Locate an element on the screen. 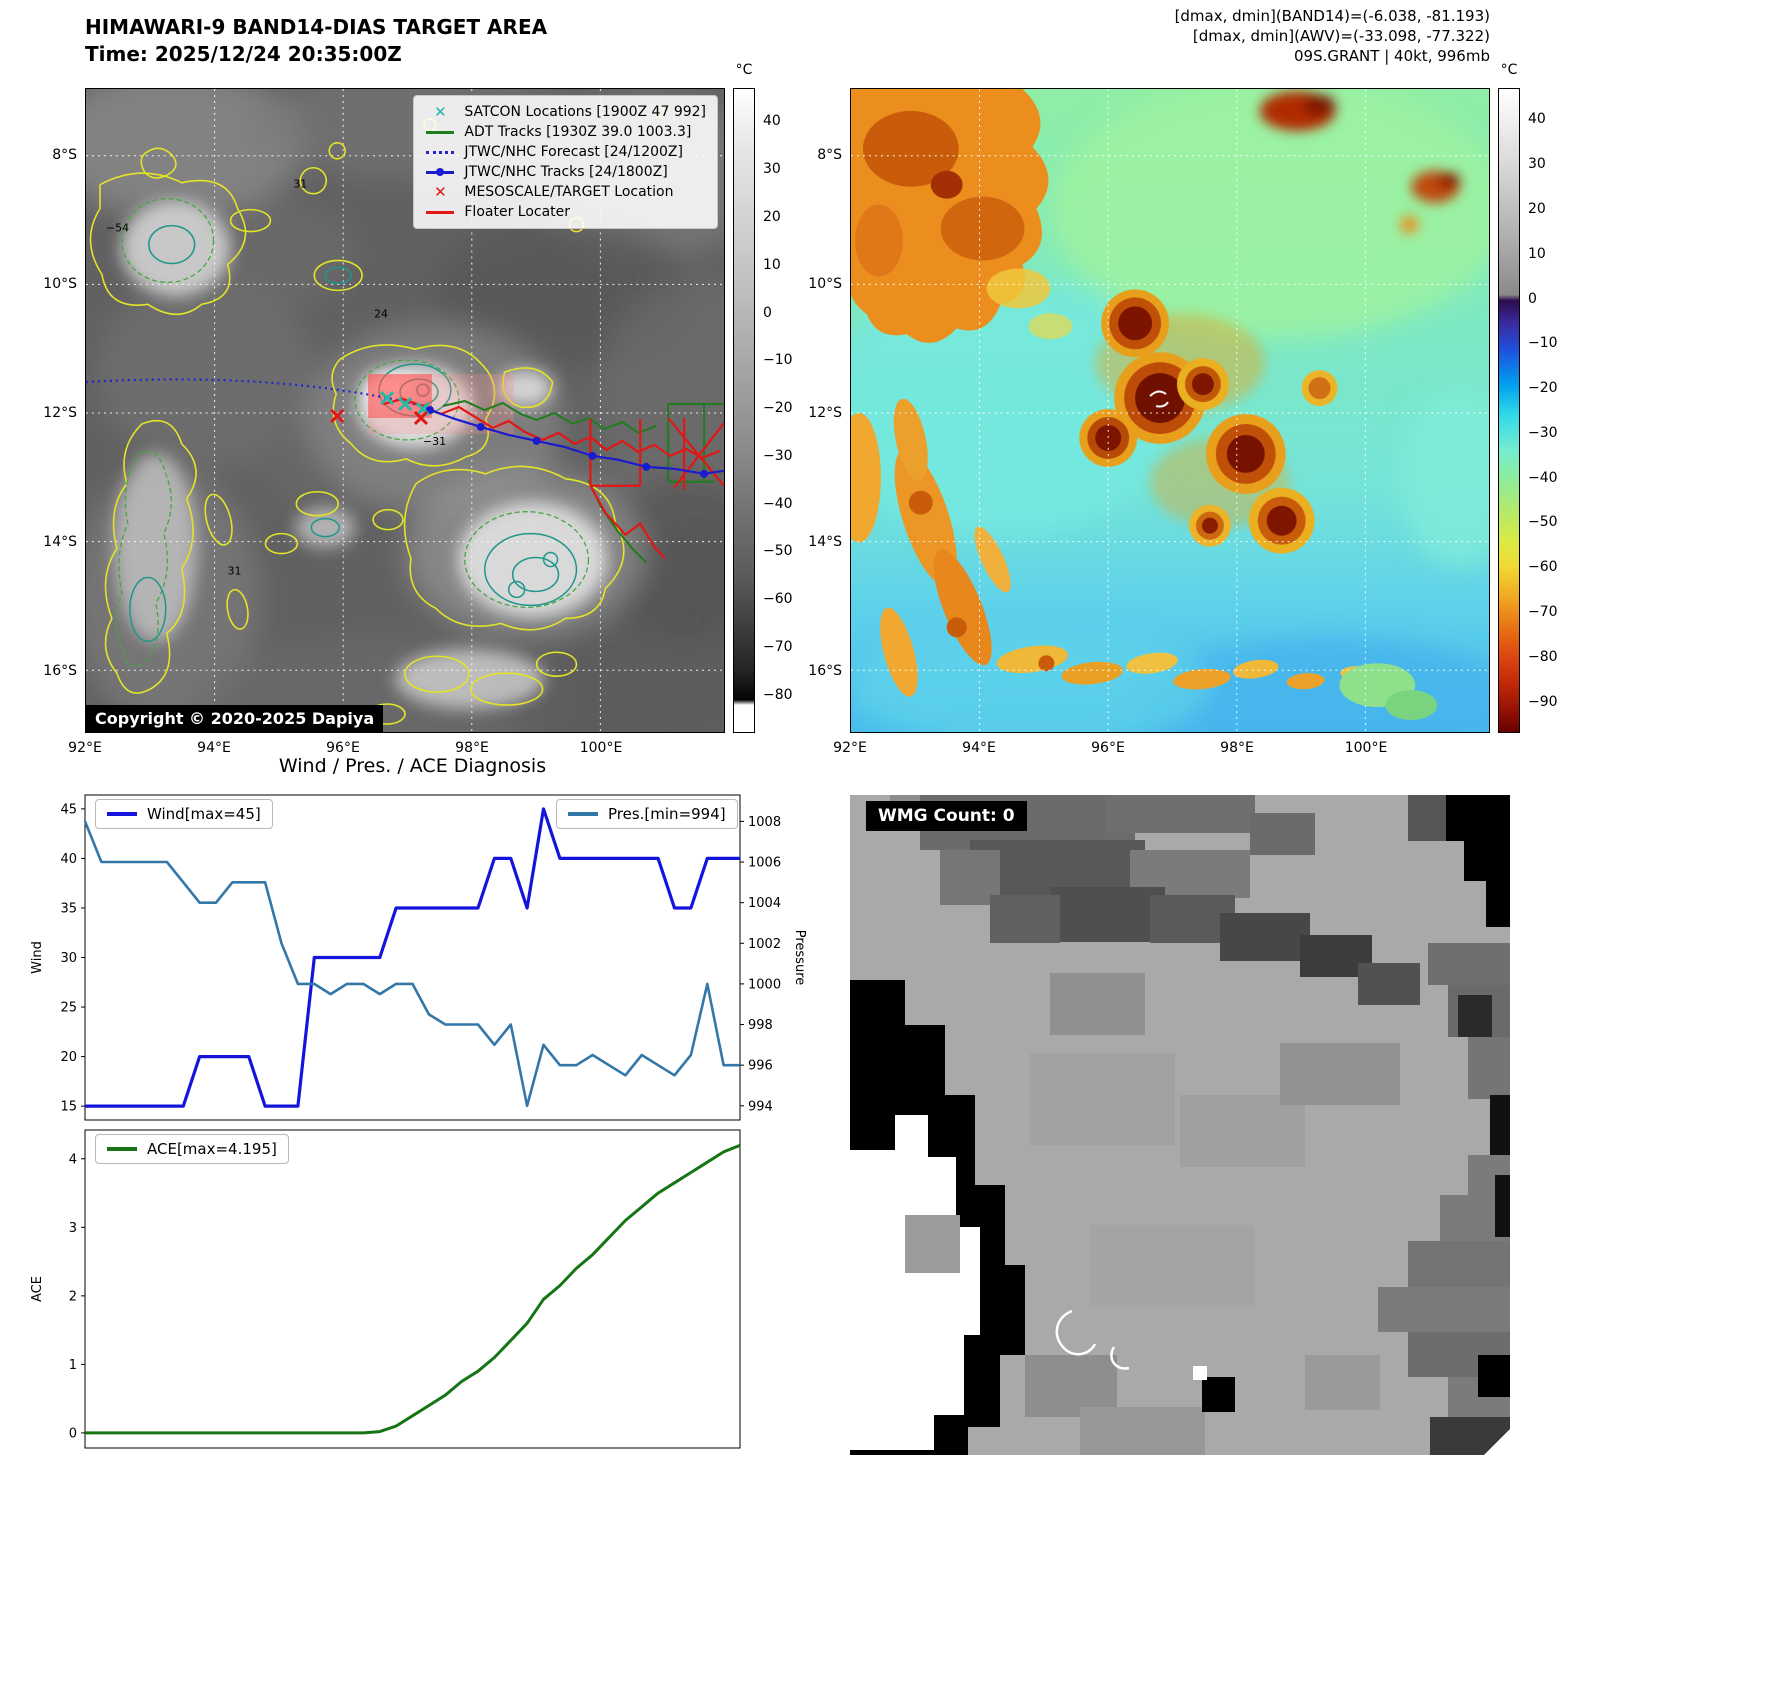 The height and width of the screenshot is (1690, 1788). ace-line-sample-icon is located at coordinates (122, 1149).